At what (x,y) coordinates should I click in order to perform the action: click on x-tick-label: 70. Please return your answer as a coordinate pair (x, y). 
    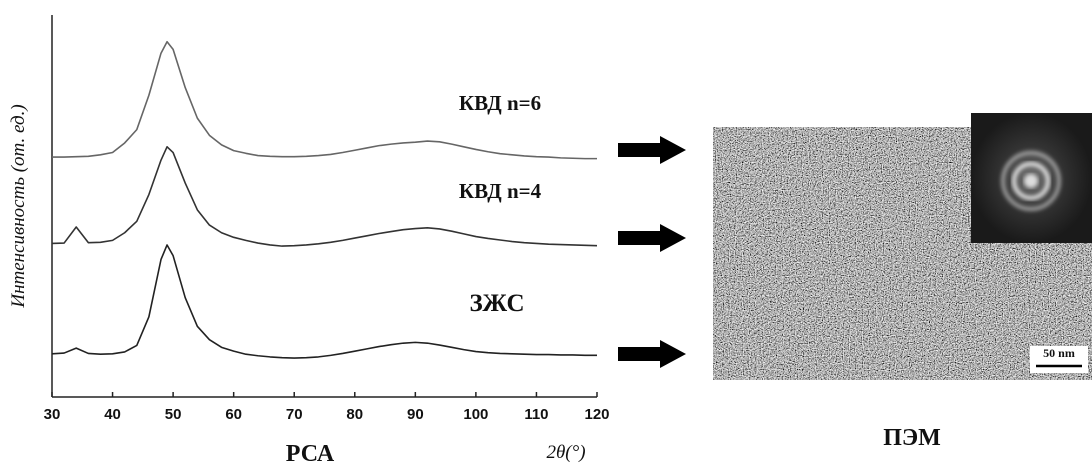
    Looking at the image, I should click on (294, 414).